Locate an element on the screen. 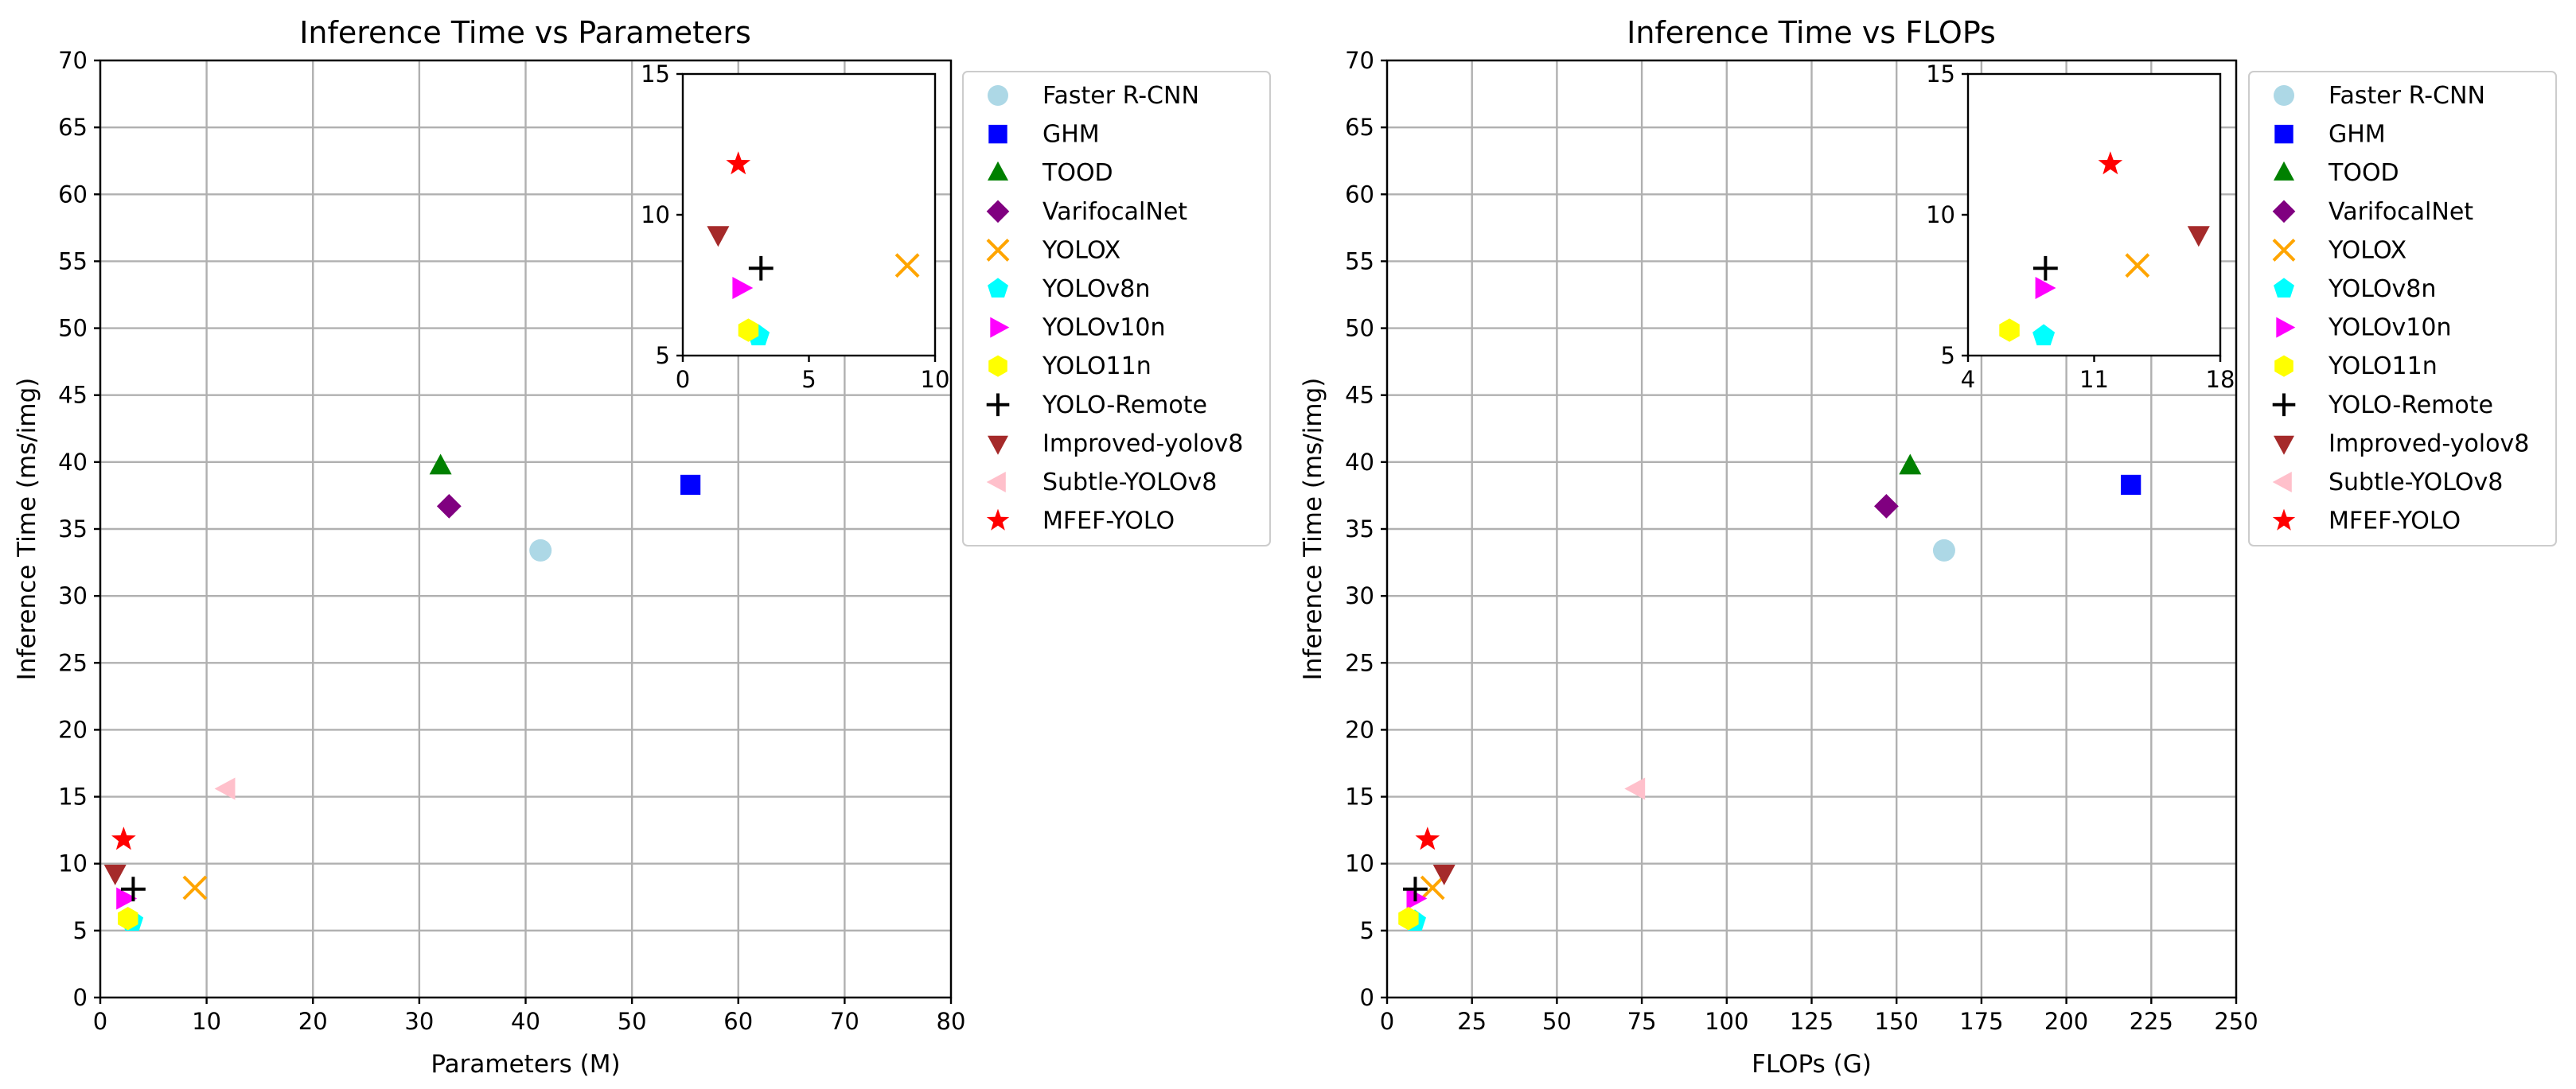 The width and height of the screenshot is (2576, 1089). y-tick-label: 25 is located at coordinates (73, 663).